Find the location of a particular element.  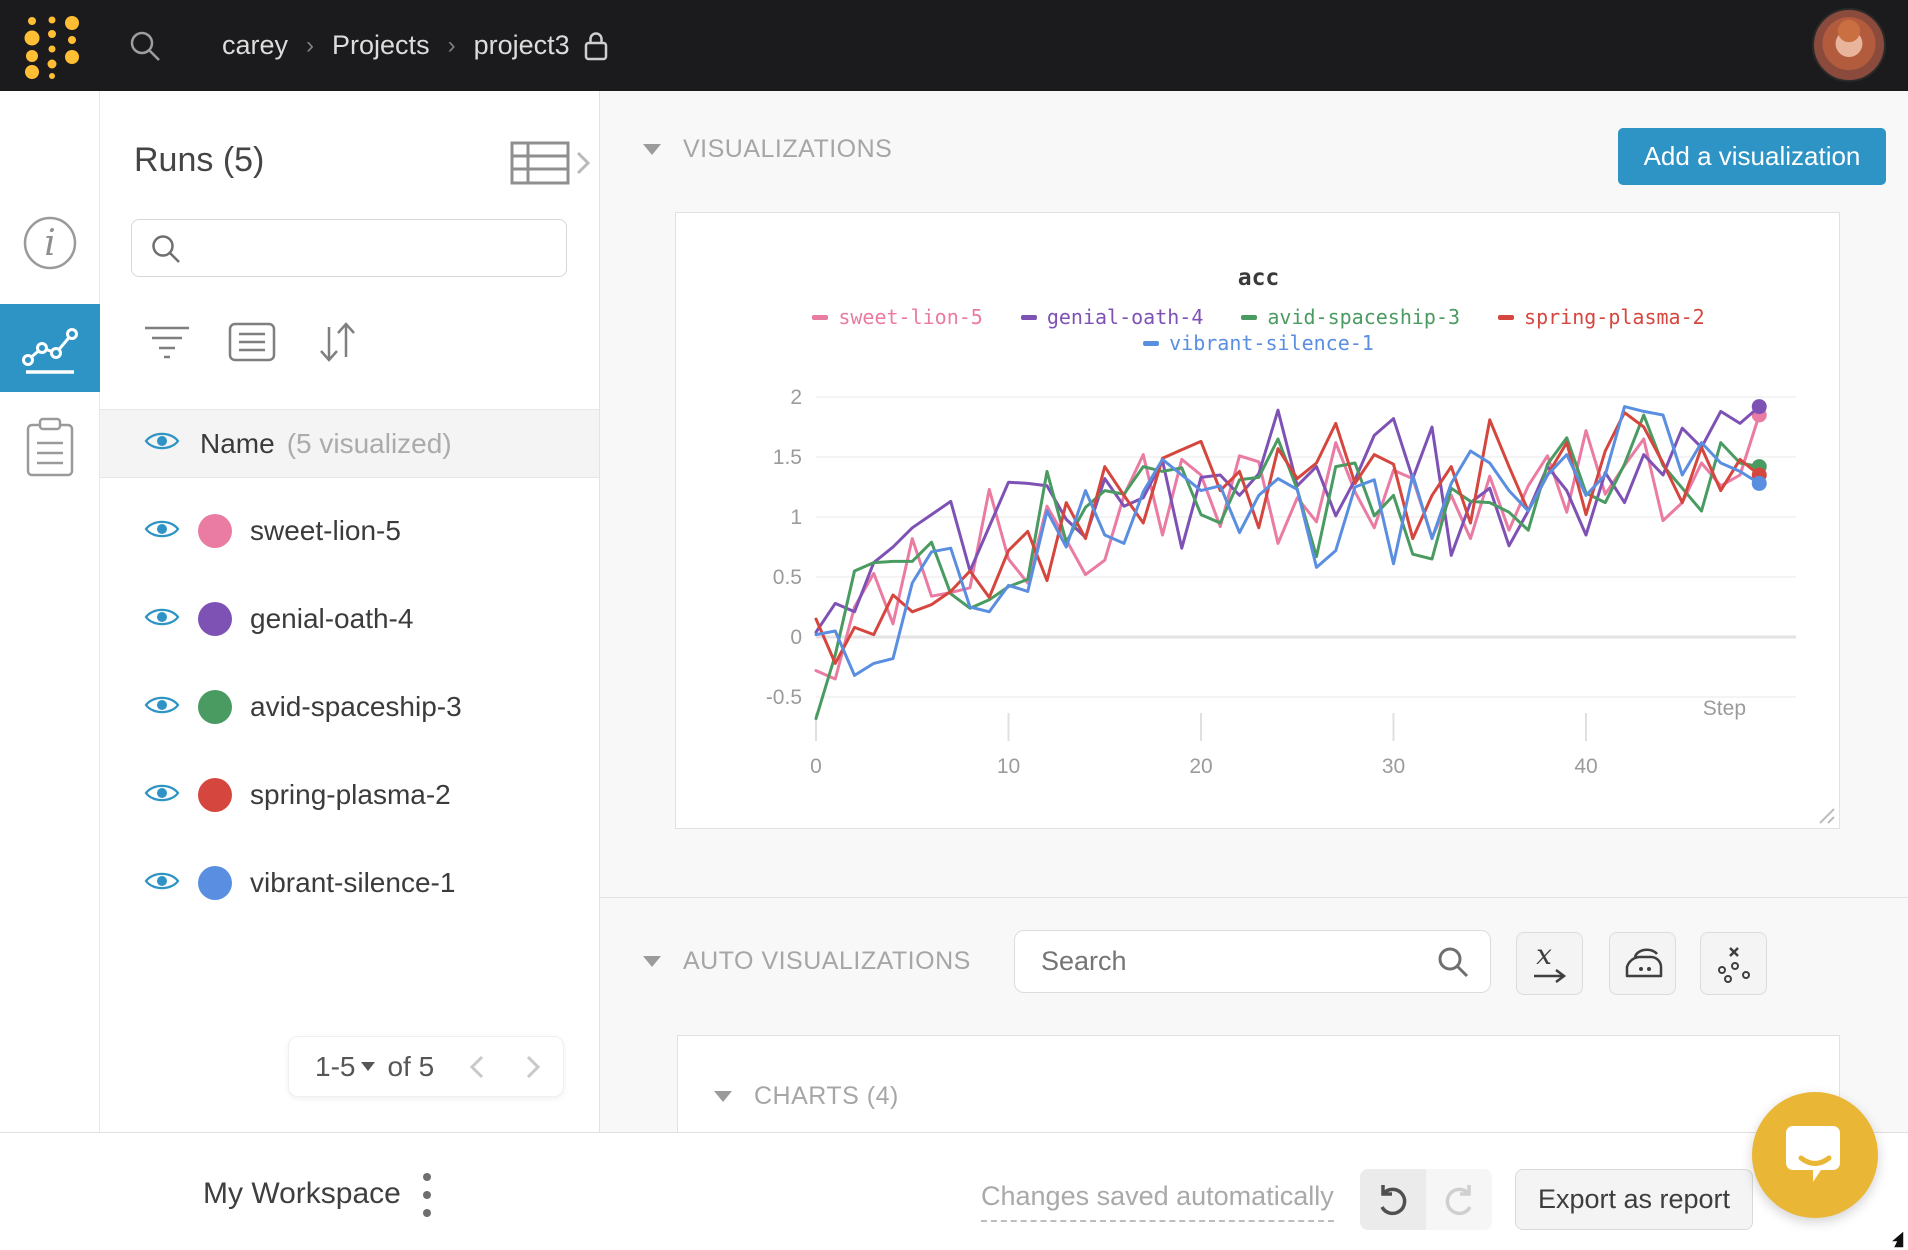

add-visualization-button: Add a visualization is located at coordinates (1752, 156).